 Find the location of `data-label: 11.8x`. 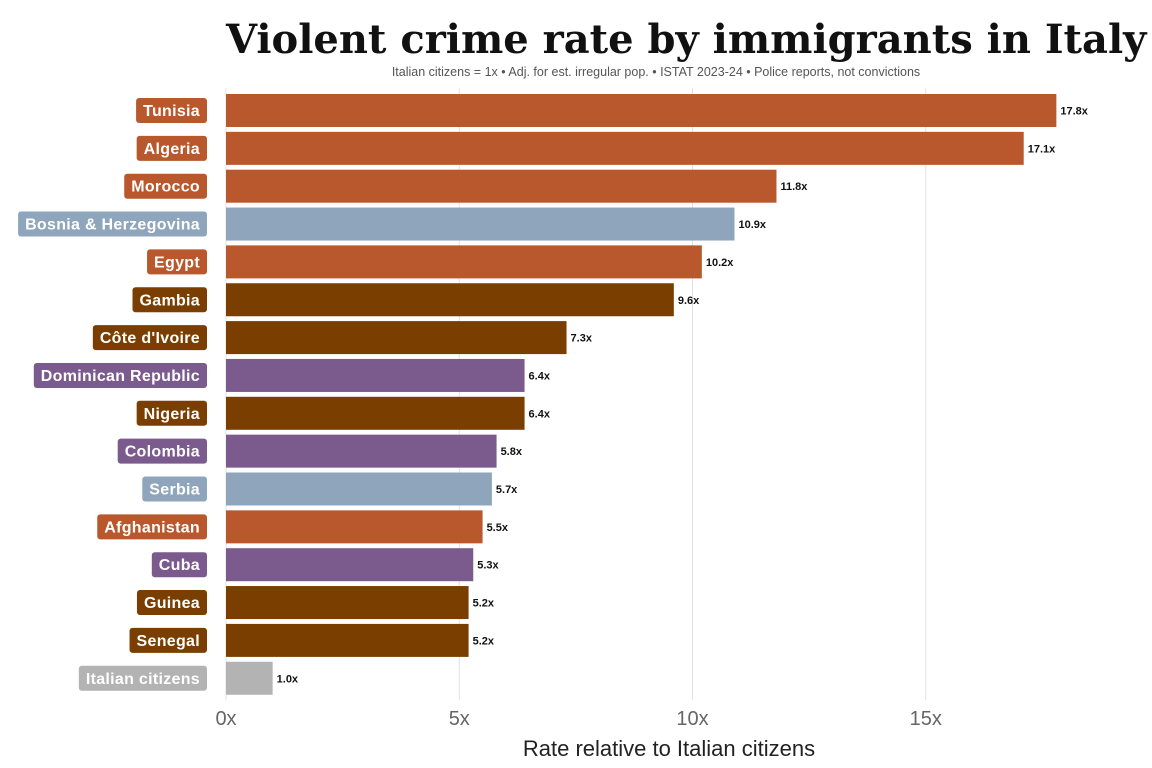

data-label: 11.8x is located at coordinates (794, 187).